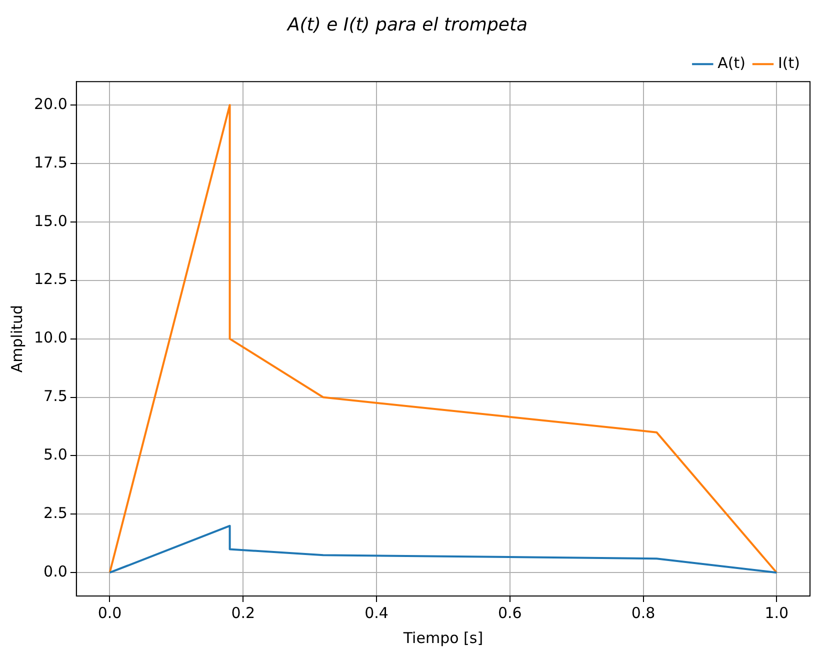 The image size is (835, 657). What do you see at coordinates (56, 571) in the screenshot?
I see `y-tick-label: 0.0` at bounding box center [56, 571].